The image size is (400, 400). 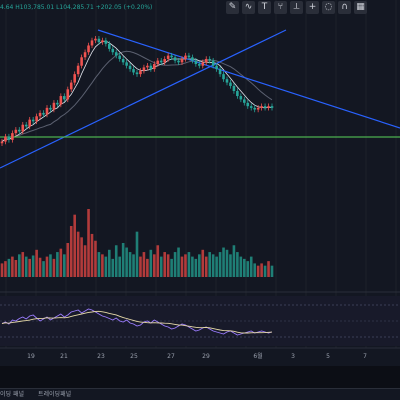 I want to click on brush-icon: ∿, so click(x=248, y=7).